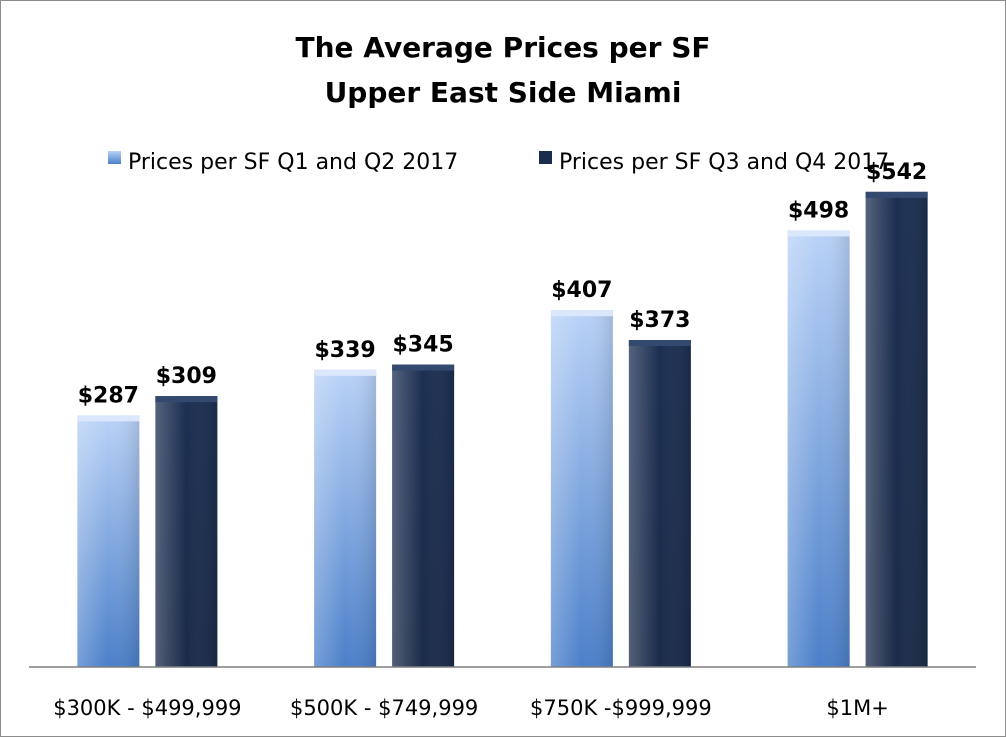 This screenshot has height=737, width=1006. Describe the element at coordinates (503, 92) in the screenshot. I see `chart-subtitle: Upper East Side Miami` at that location.